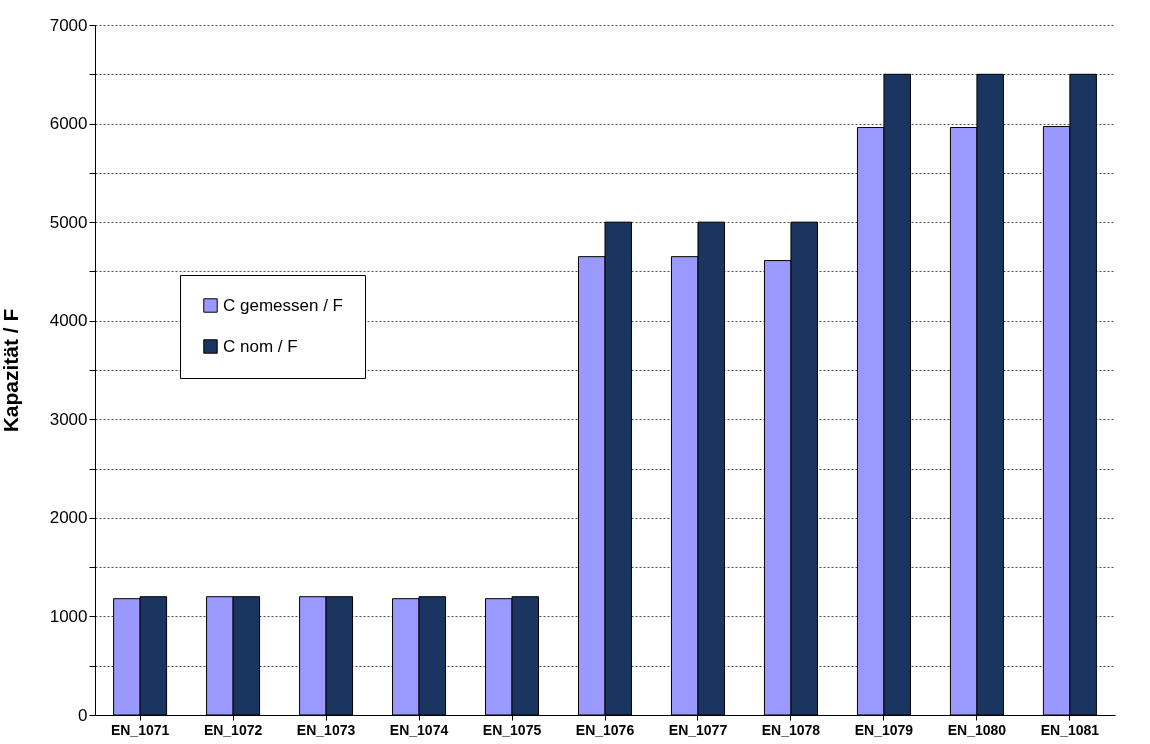  Describe the element at coordinates (68, 222) in the screenshot. I see `y-tick-label: 5000` at that location.